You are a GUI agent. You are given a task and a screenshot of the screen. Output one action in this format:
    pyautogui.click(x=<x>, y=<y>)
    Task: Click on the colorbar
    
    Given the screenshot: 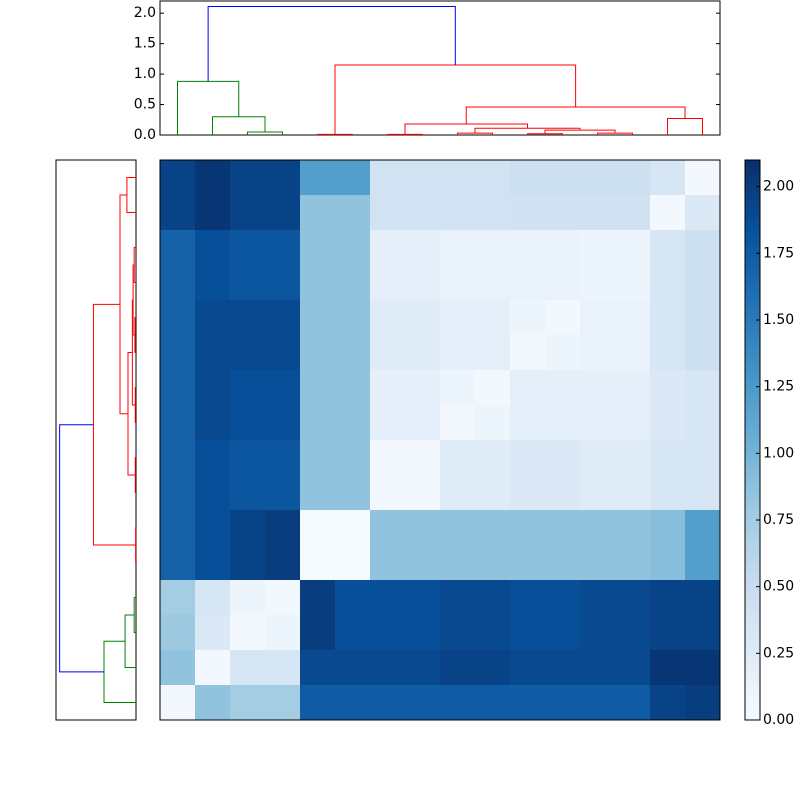 What is the action you would take?
    pyautogui.click(x=752, y=440)
    